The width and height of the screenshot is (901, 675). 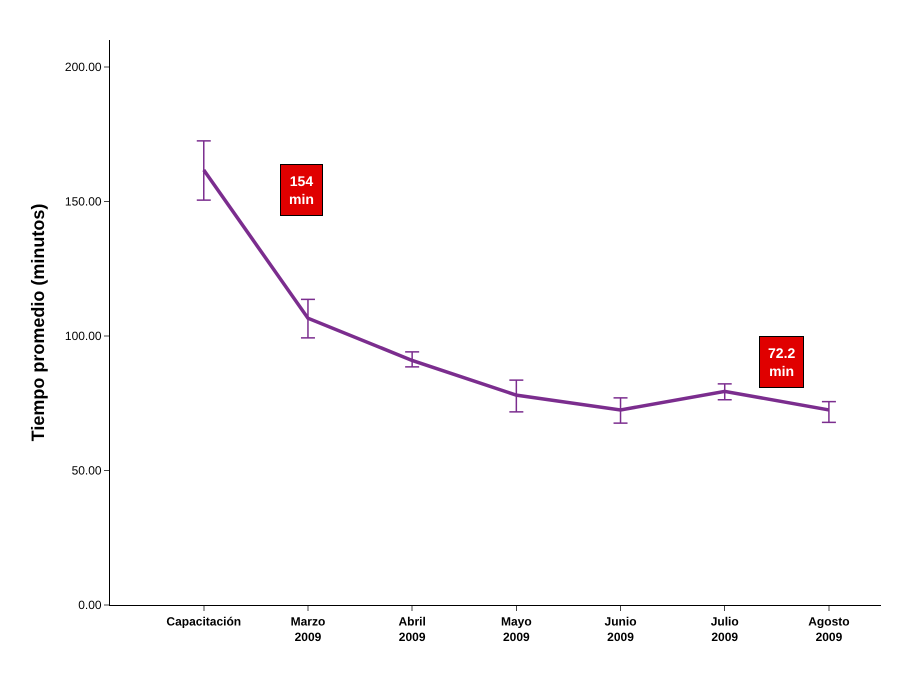 I want to click on y-tick-label: 50.00, so click(x=87, y=471).